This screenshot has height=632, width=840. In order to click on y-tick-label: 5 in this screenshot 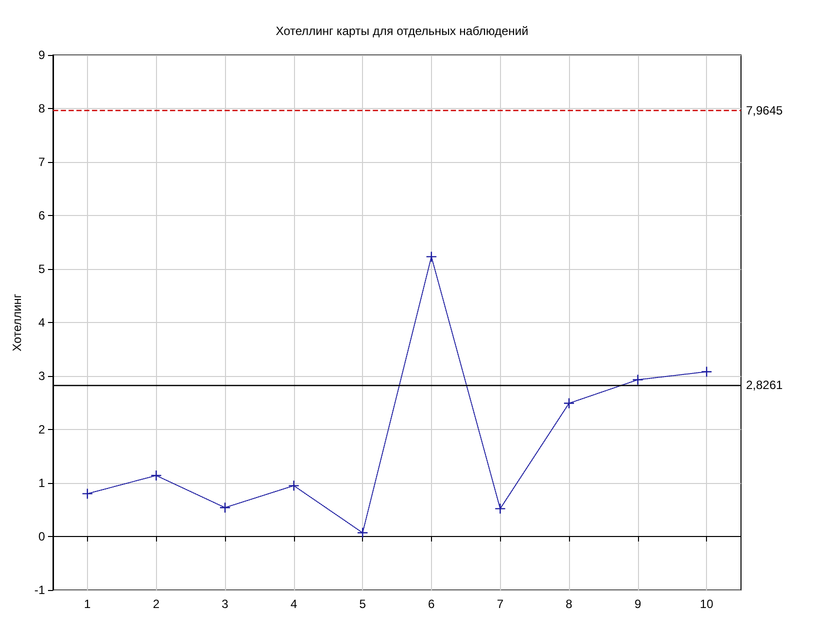, I will do `click(42, 269)`.